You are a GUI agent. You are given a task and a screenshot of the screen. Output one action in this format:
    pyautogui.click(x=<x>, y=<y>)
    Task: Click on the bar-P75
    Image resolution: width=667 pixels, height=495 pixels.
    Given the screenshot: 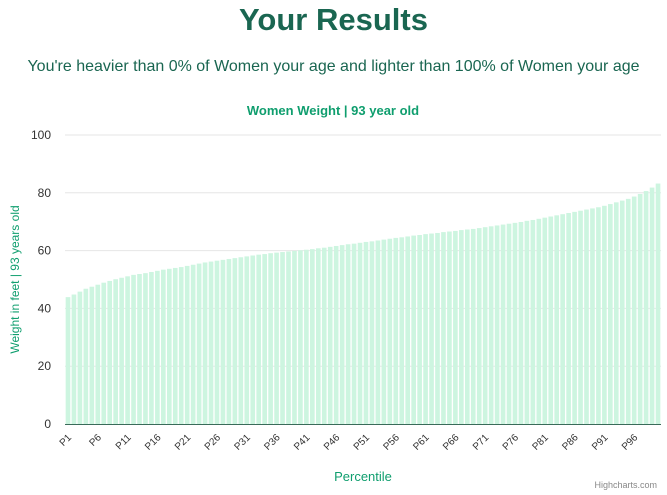 What is the action you would take?
    pyautogui.click(x=509, y=323)
    